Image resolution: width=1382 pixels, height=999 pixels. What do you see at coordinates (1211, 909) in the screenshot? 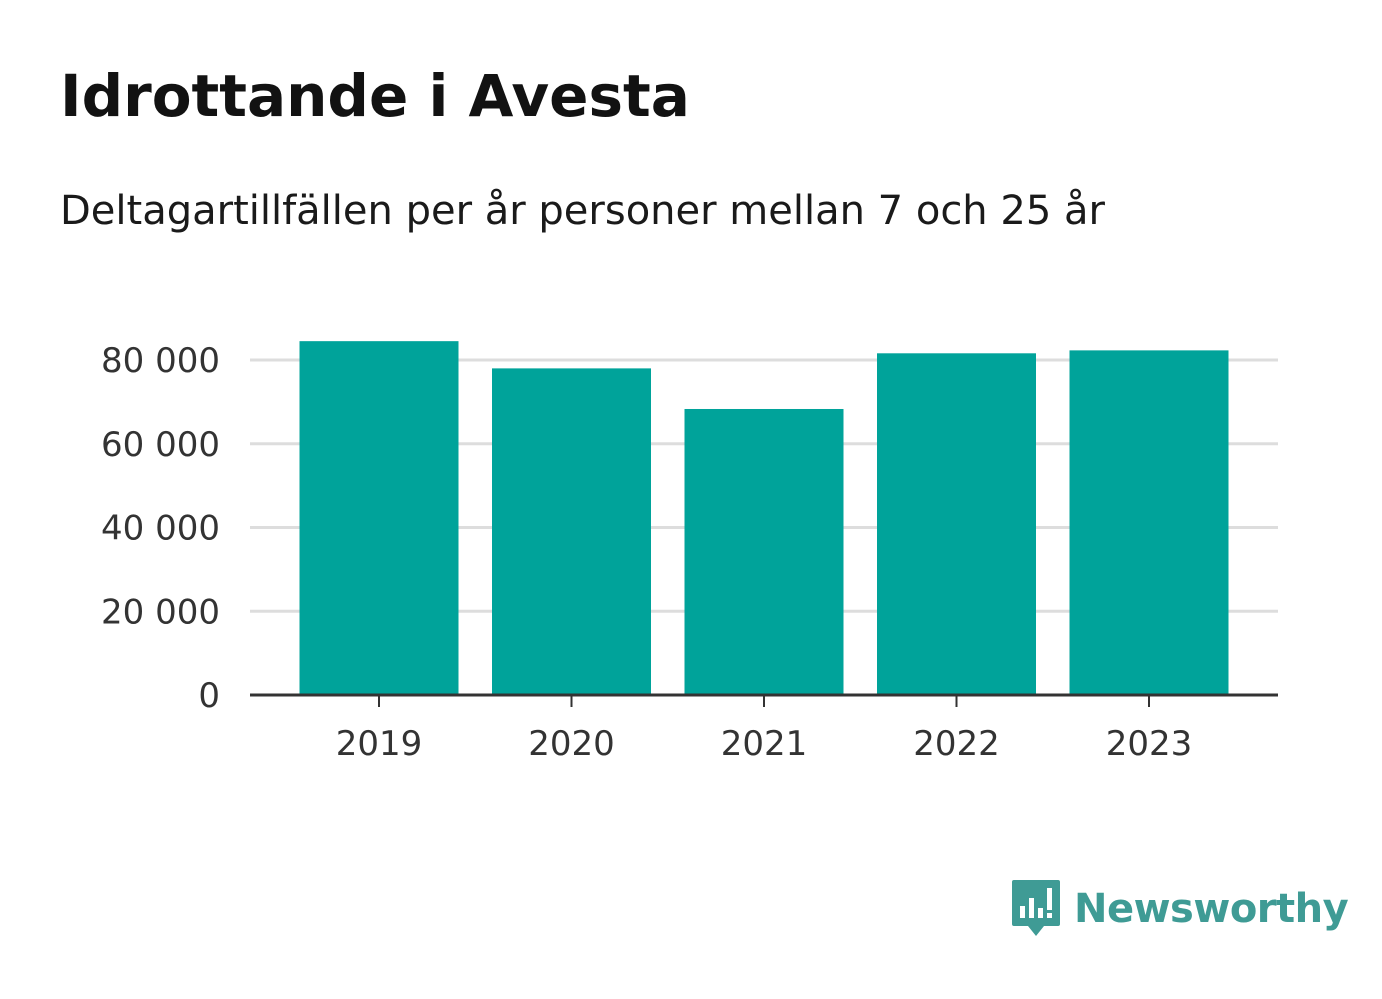
I see `brand-name: Newsworthy` at bounding box center [1211, 909].